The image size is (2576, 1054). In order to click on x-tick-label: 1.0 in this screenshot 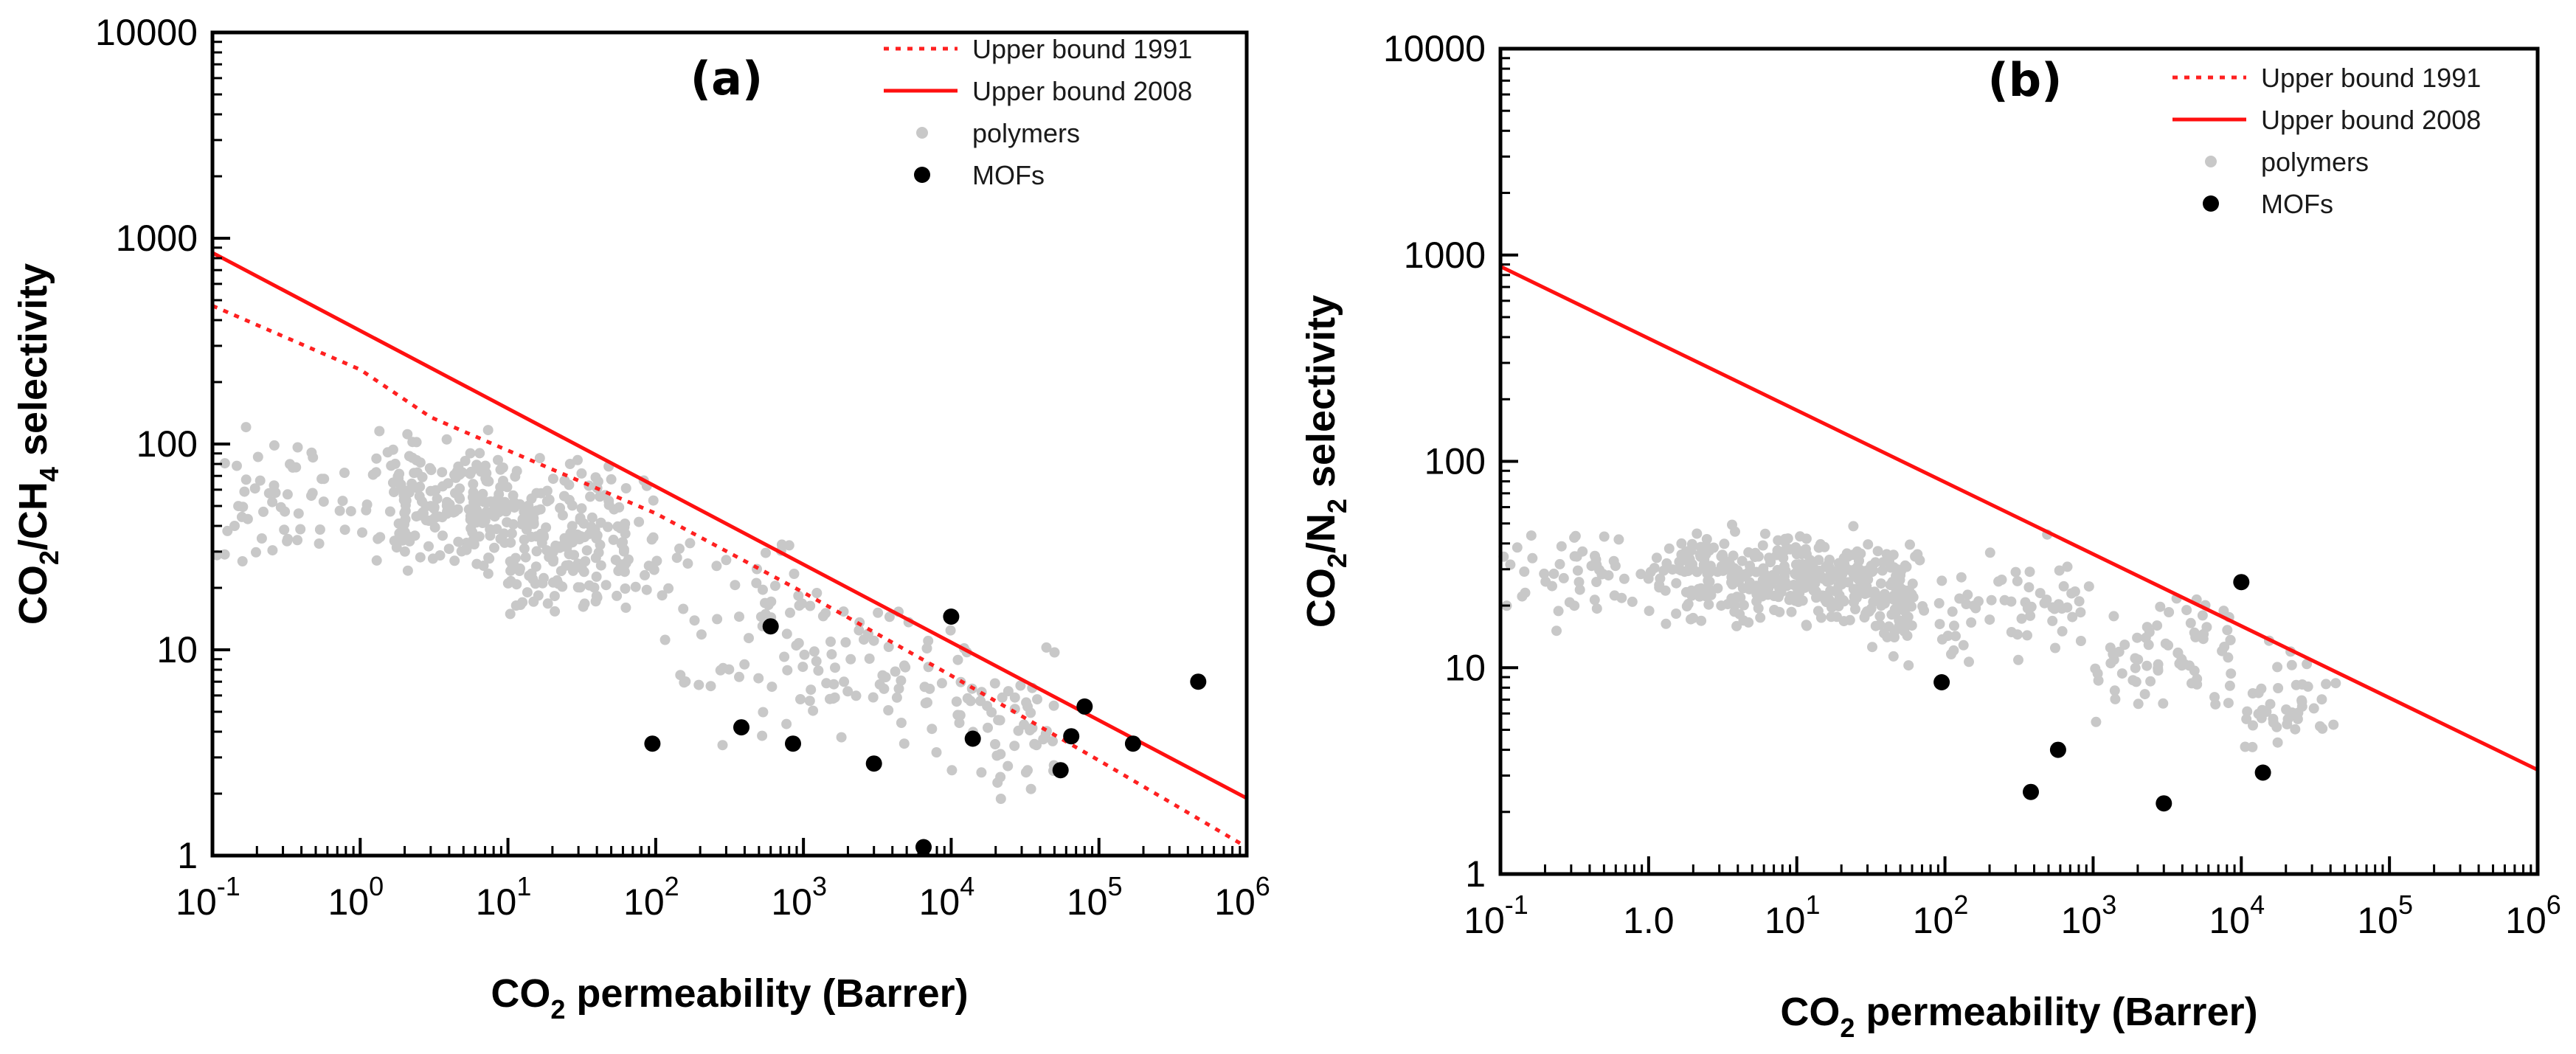, I will do `click(1649, 920)`.